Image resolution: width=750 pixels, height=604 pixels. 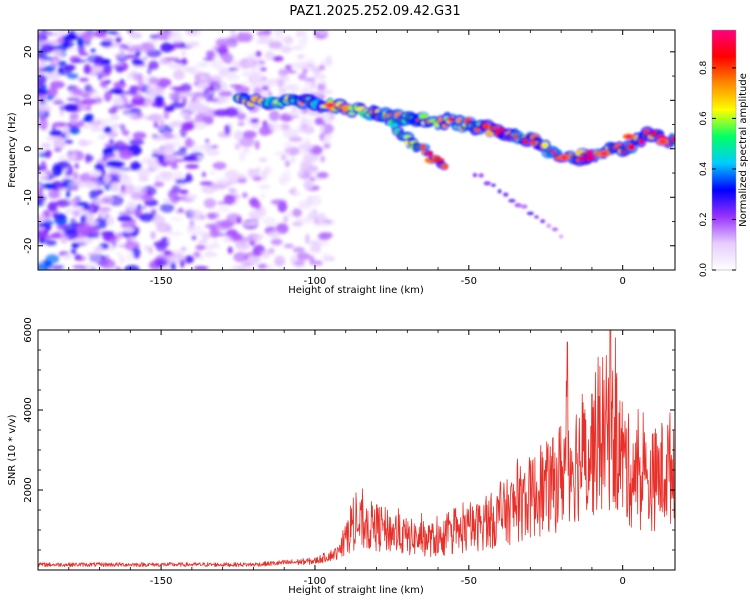 I want to click on y-tick-label: 4000, so click(x=28, y=409).